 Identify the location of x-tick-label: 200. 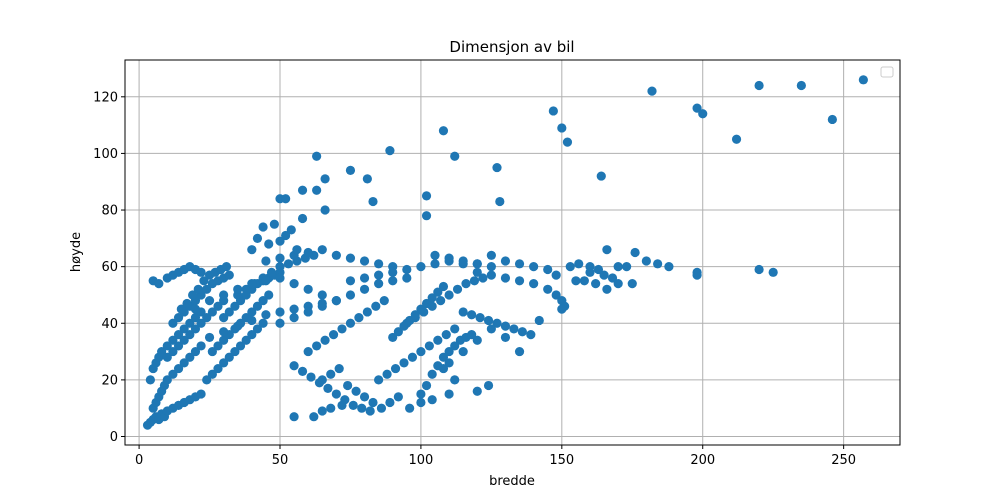
(702, 460).